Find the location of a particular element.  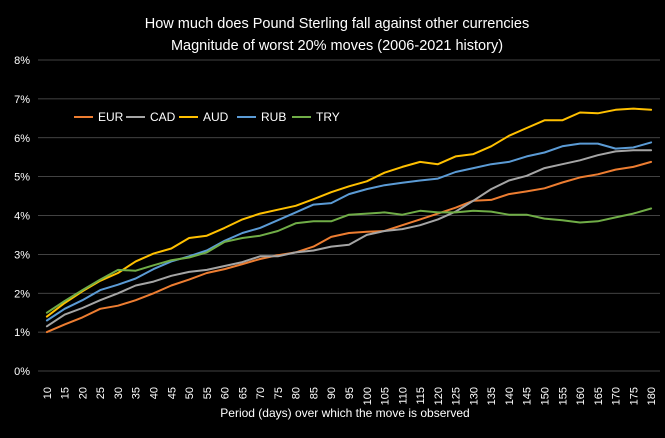

x-tick-label: 15 is located at coordinates (66, 393).